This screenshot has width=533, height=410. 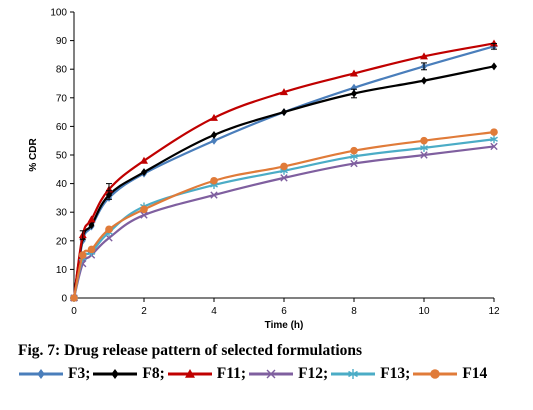 I want to click on legend-label-f8: F8;, so click(x=153, y=373).